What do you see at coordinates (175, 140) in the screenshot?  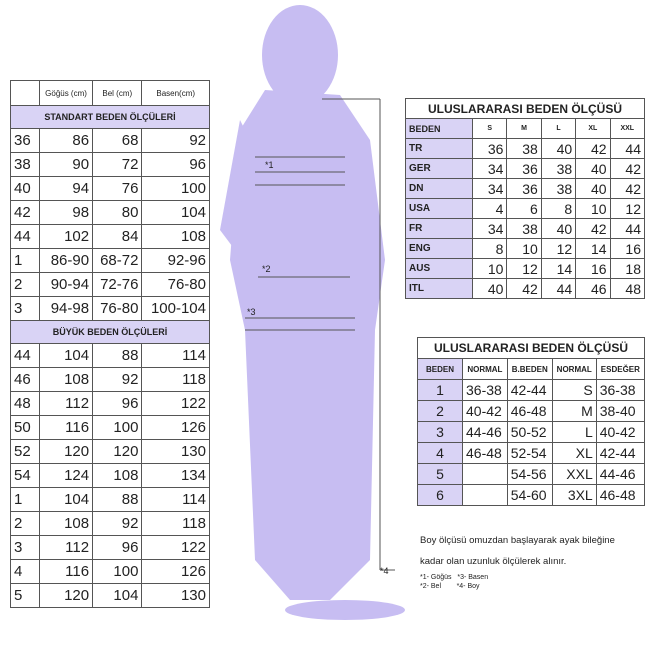 I see `table-cell: 92` at bounding box center [175, 140].